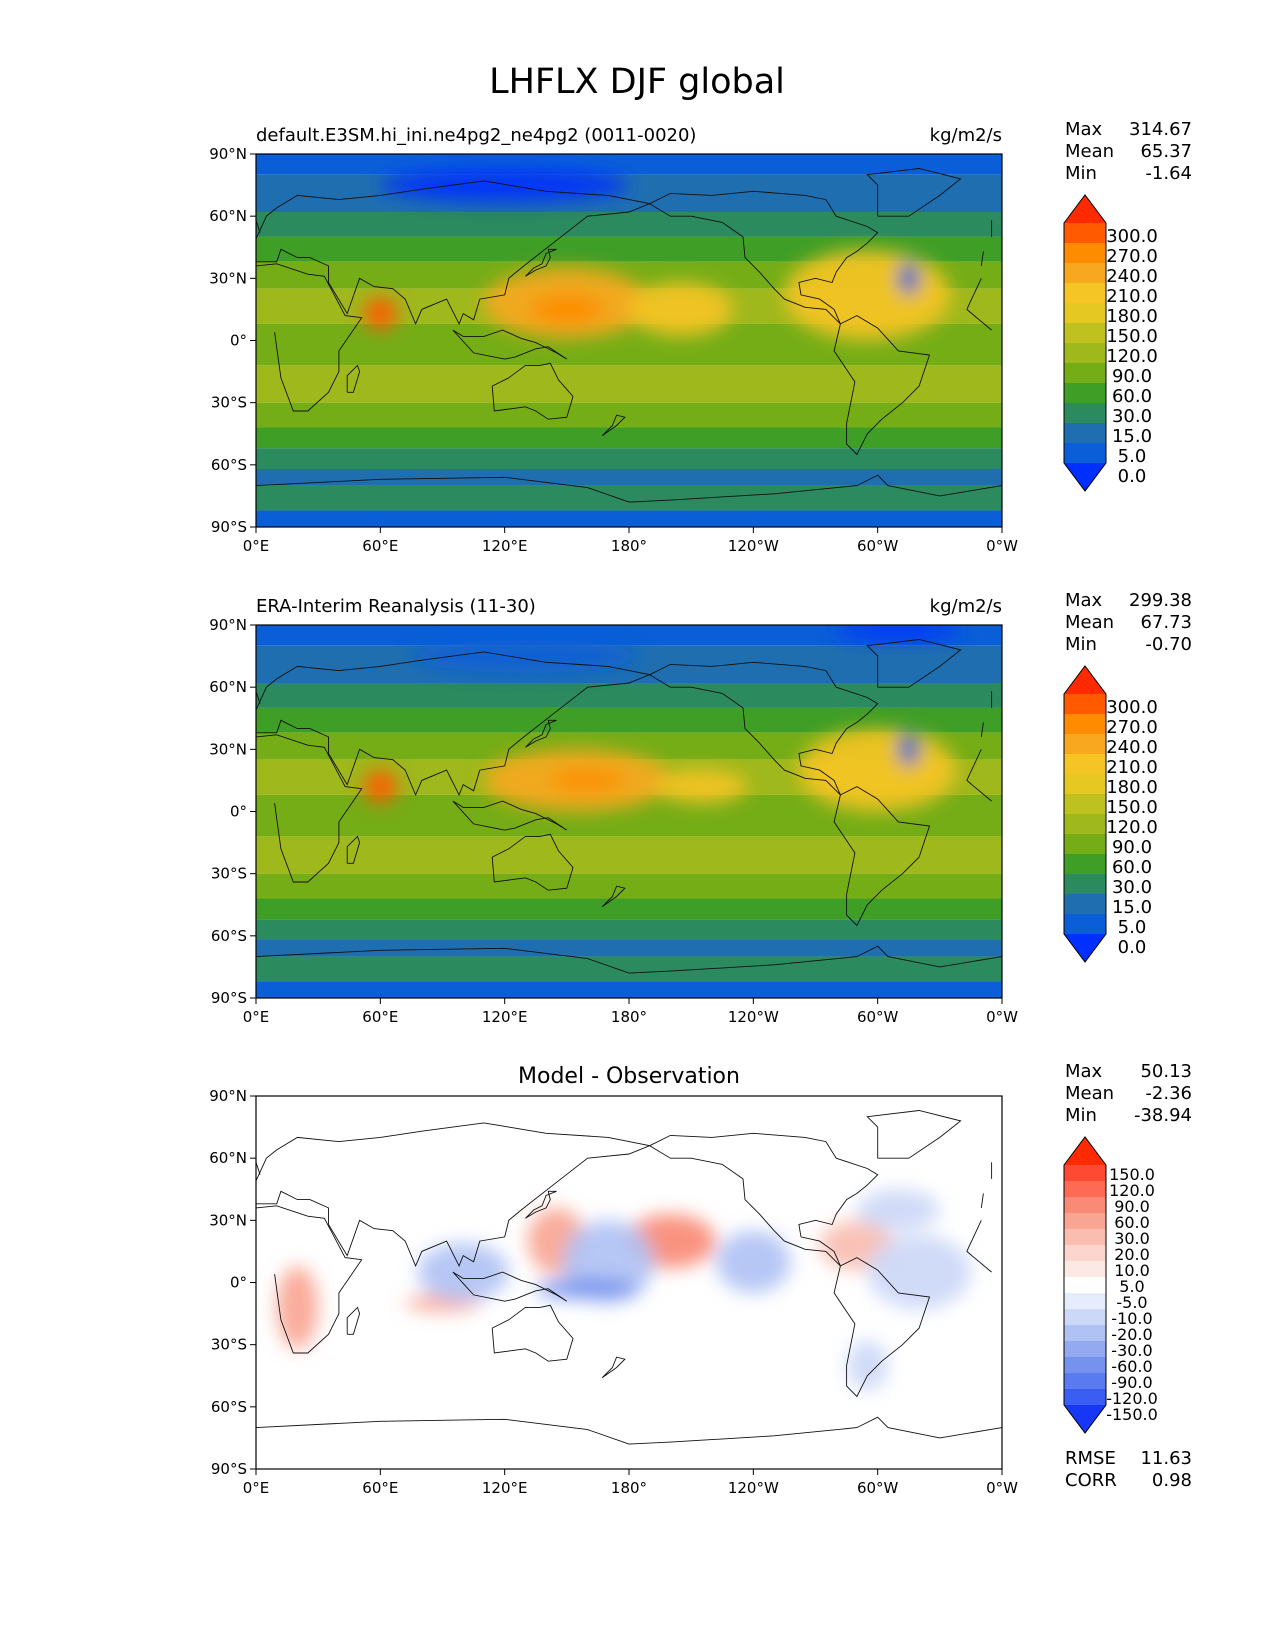 The image size is (1275, 1650). What do you see at coordinates (1081, 1115) in the screenshot?
I see `stat-label-min: Min` at bounding box center [1081, 1115].